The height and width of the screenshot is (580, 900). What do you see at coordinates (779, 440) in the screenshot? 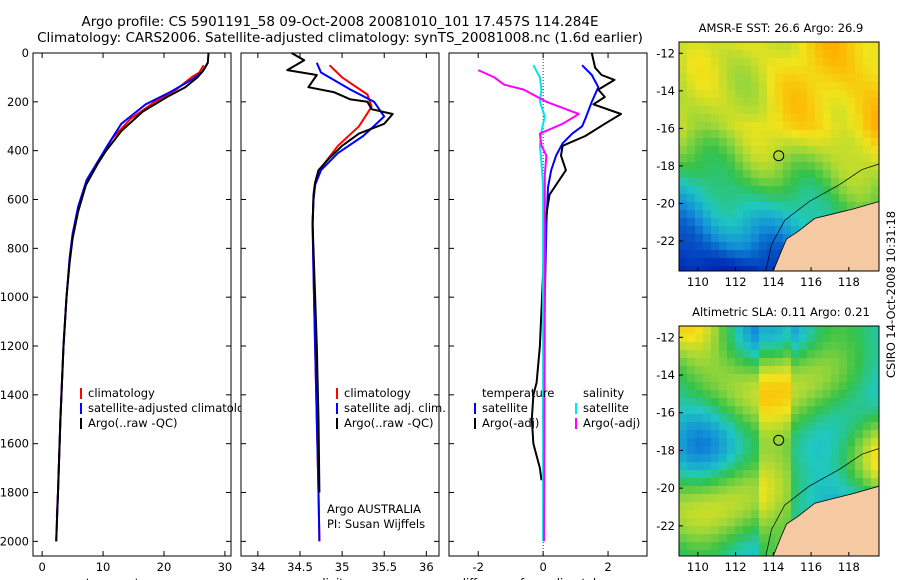
I see `sla-float-location-marker` at bounding box center [779, 440].